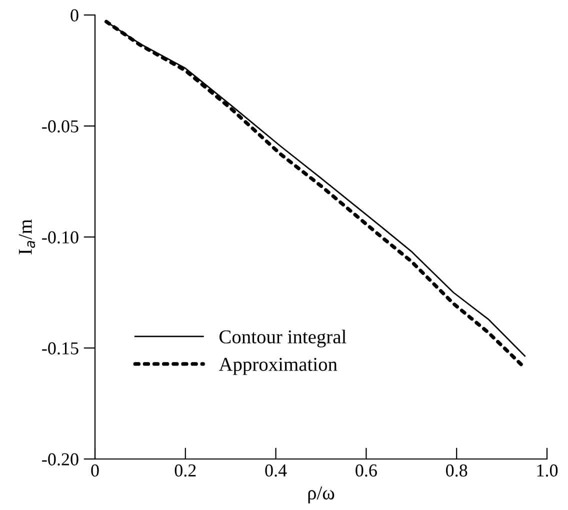 The width and height of the screenshot is (568, 510). Describe the element at coordinates (60, 459) in the screenshot. I see `y-tick-label: -0.20` at that location.